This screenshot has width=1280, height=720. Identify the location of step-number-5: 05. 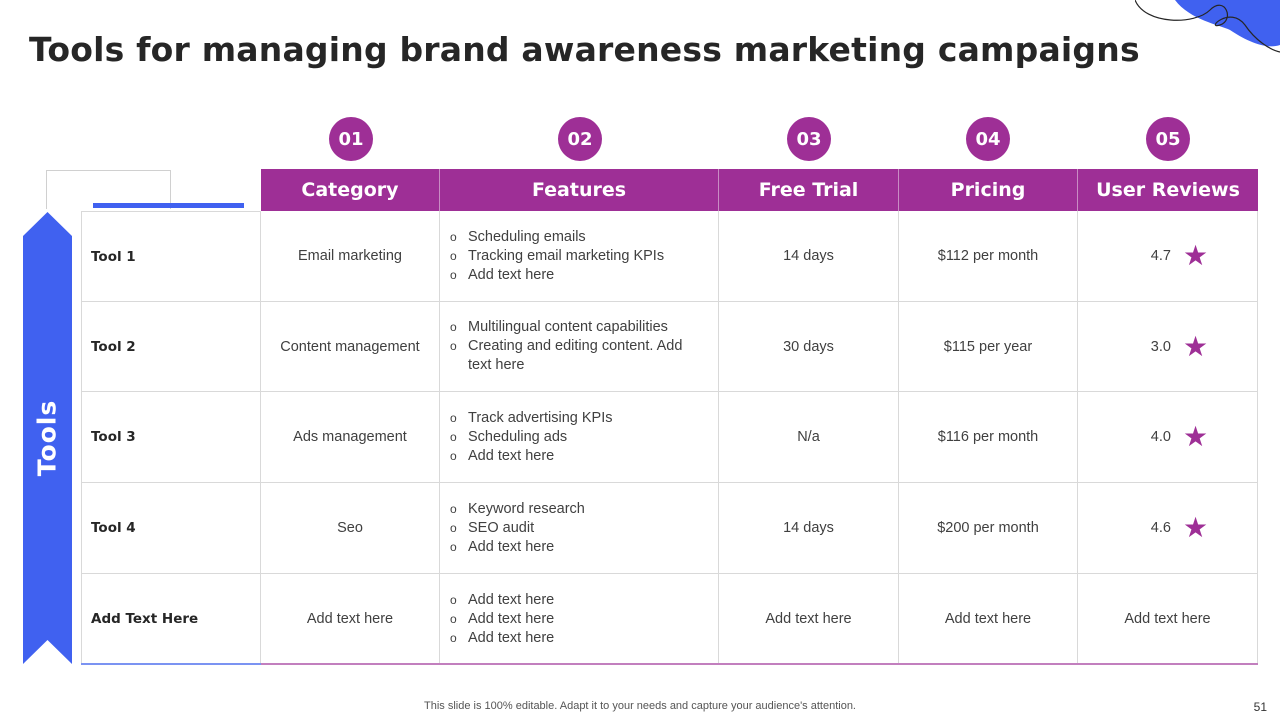
(1168, 139).